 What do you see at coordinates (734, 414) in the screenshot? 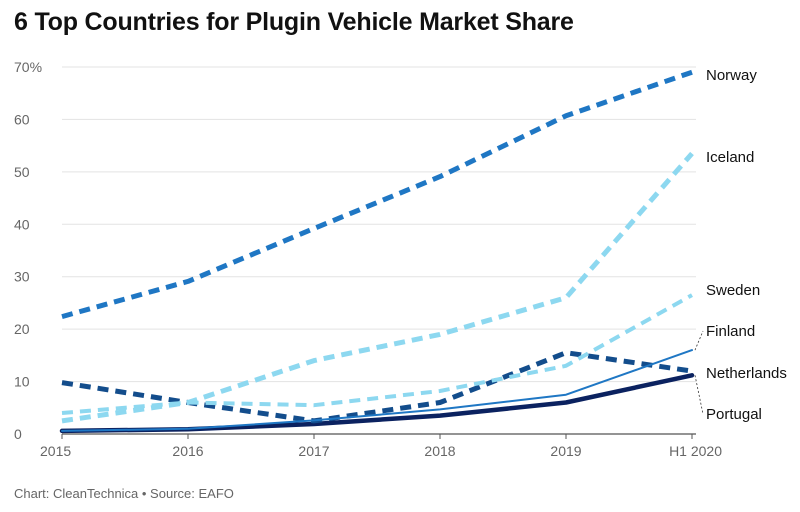
I see `series-label-portugal: Portugal` at bounding box center [734, 414].